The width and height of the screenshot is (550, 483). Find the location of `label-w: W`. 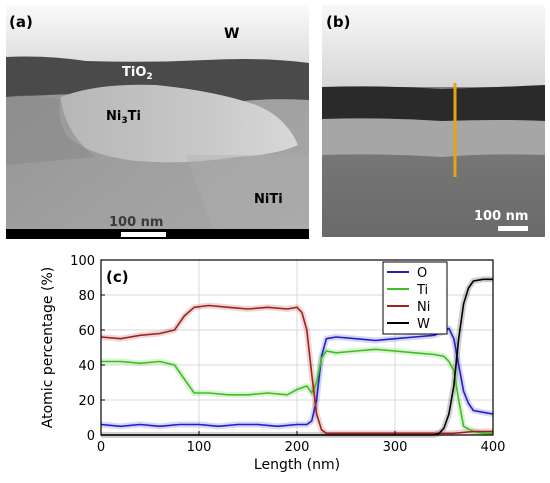

label-w: W is located at coordinates (231, 34).